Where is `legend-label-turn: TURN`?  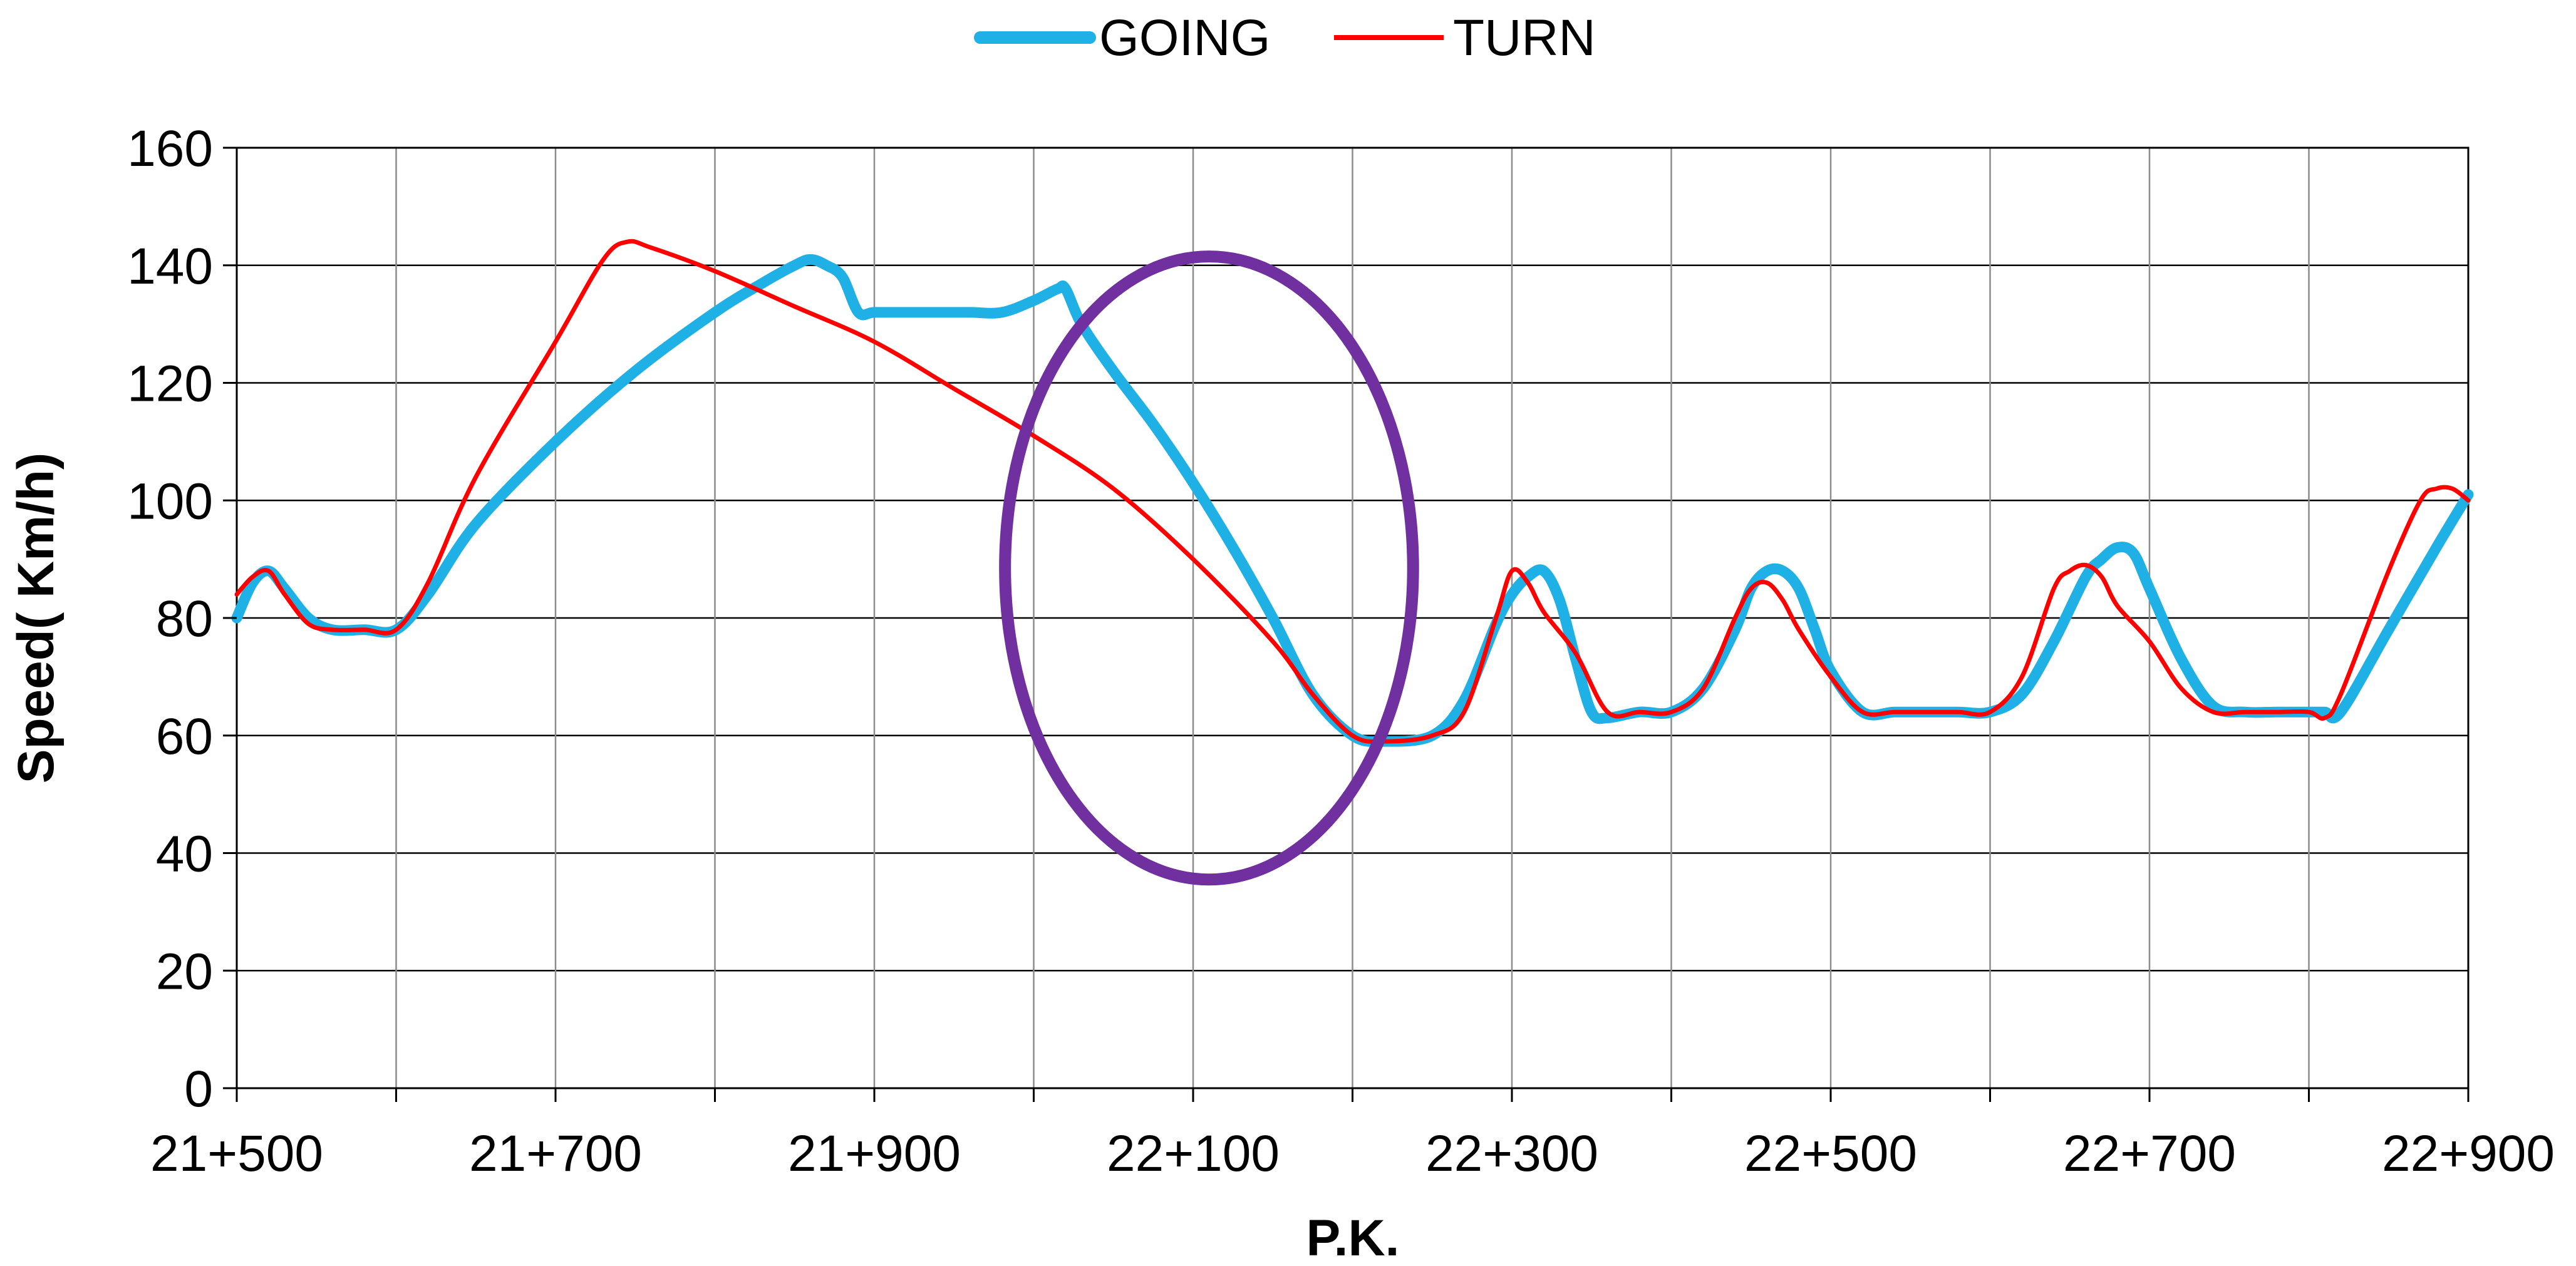 legend-label-turn: TURN is located at coordinates (1524, 37).